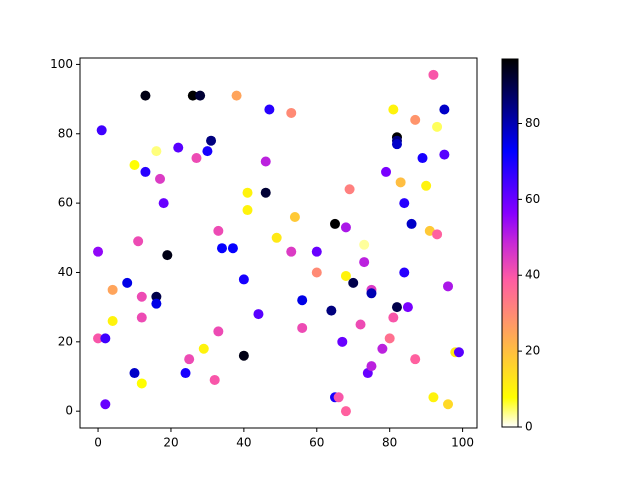 The image size is (640, 484). I want to click on colorbar-tick-label: 40, so click(532, 275).